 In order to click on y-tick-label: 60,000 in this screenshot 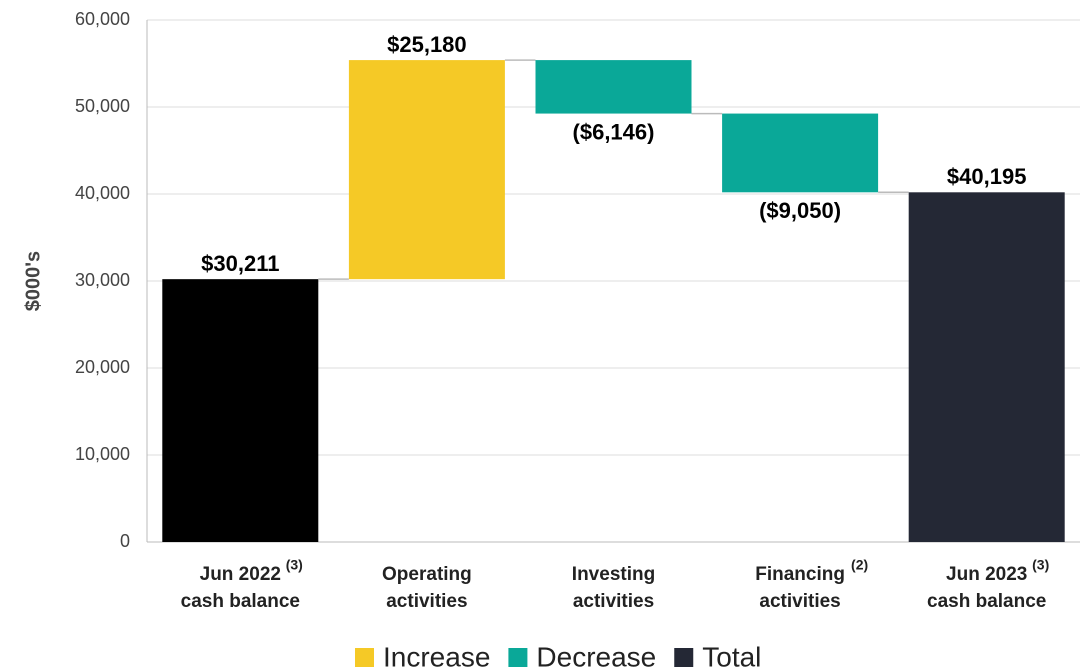, I will do `click(102, 19)`.